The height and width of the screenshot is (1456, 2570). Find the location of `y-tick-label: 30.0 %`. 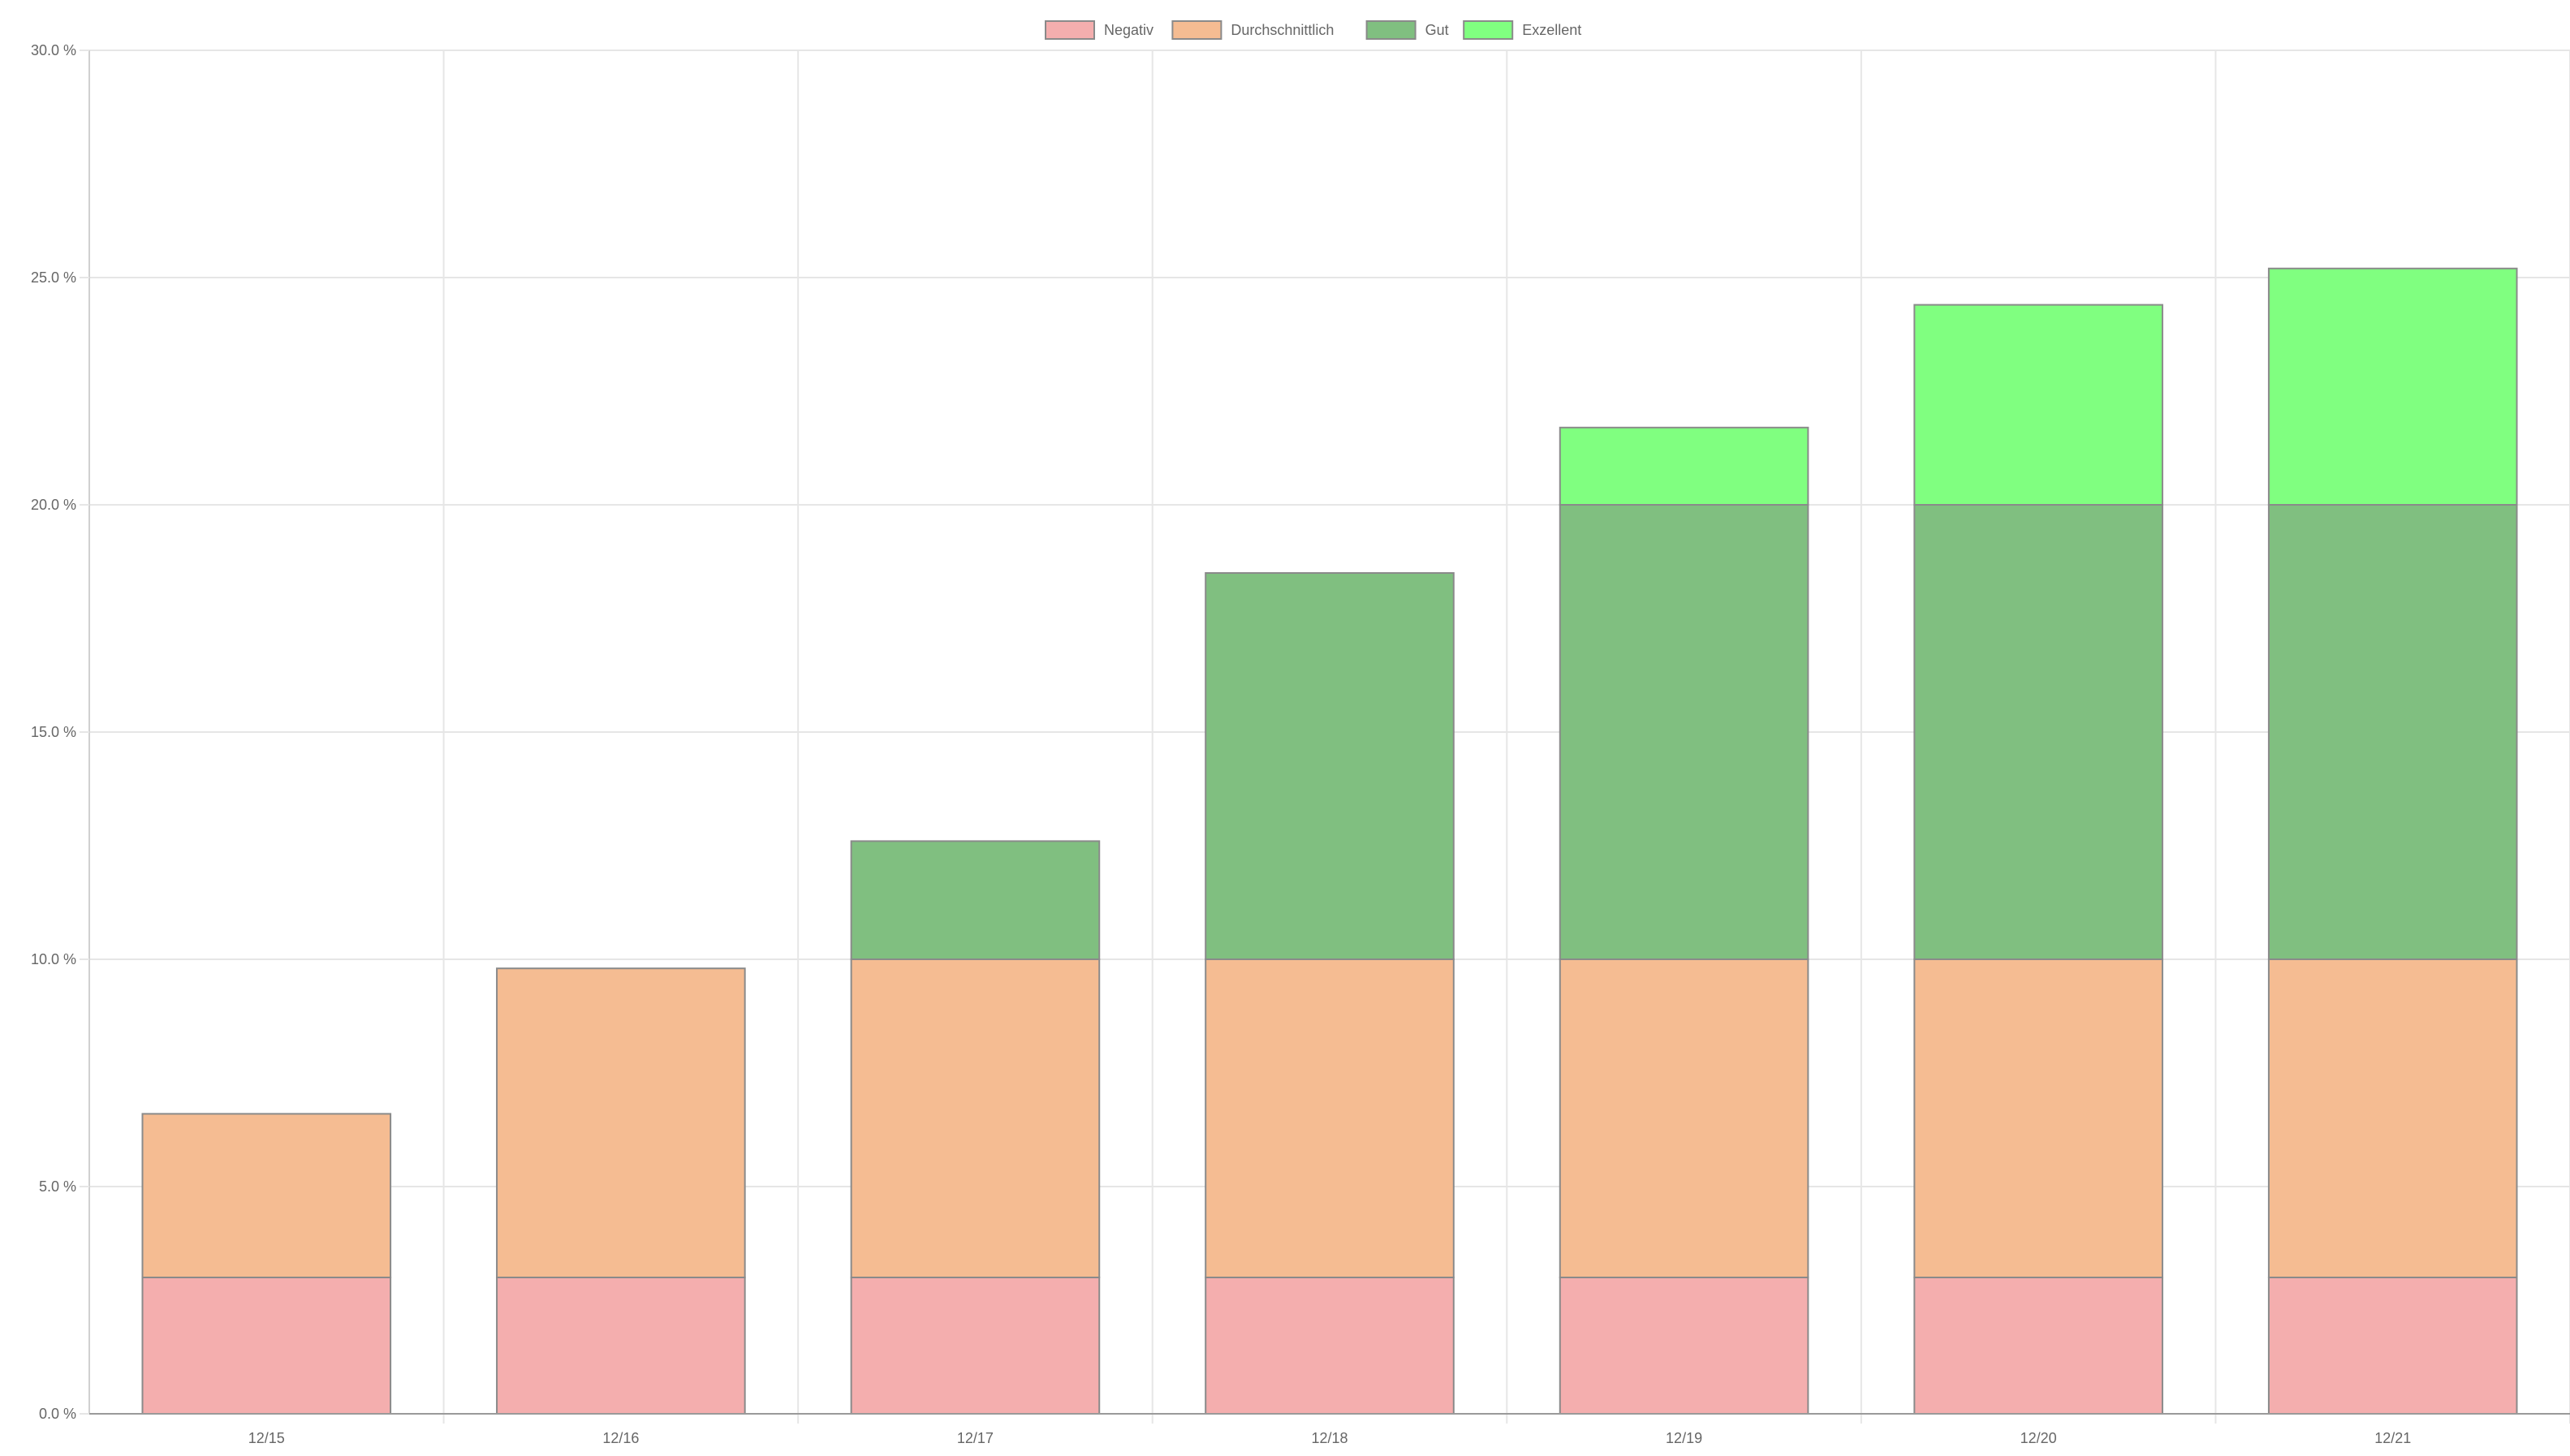

y-tick-label: 30.0 % is located at coordinates (54, 50).